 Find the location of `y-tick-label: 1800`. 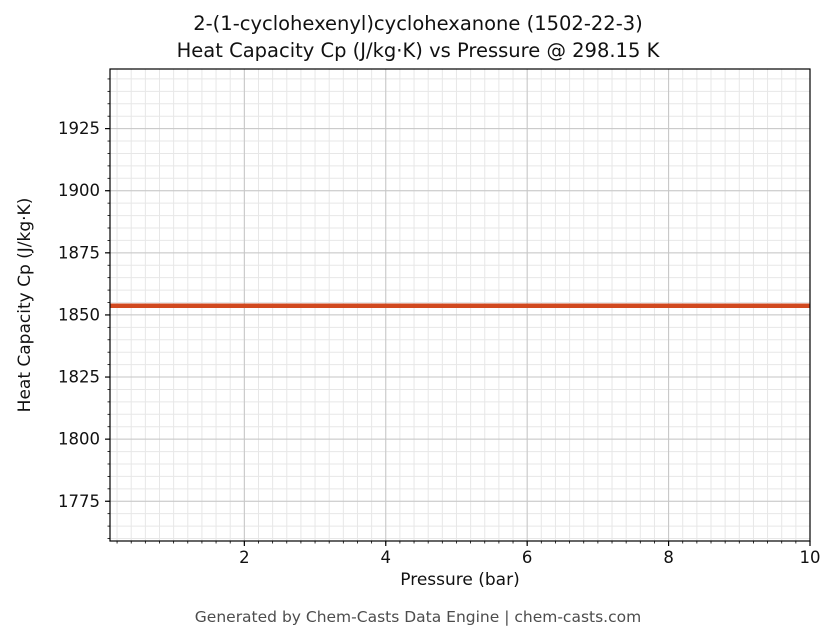

y-tick-label: 1800 is located at coordinates (79, 439).